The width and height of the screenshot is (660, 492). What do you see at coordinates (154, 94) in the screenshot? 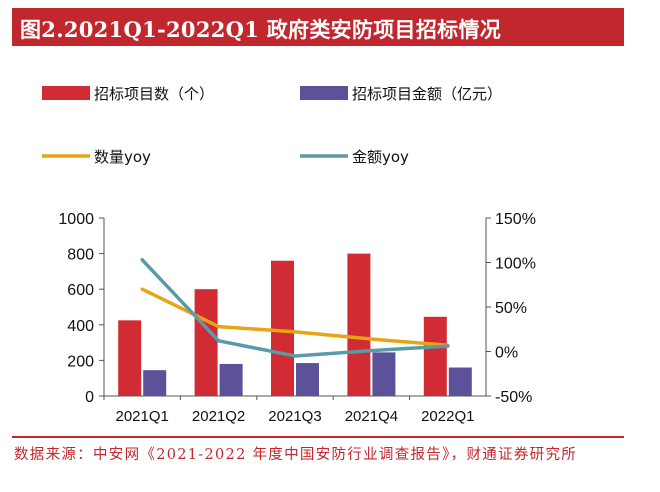
I see `legend-count-label: 招标项目数（个）` at bounding box center [154, 94].